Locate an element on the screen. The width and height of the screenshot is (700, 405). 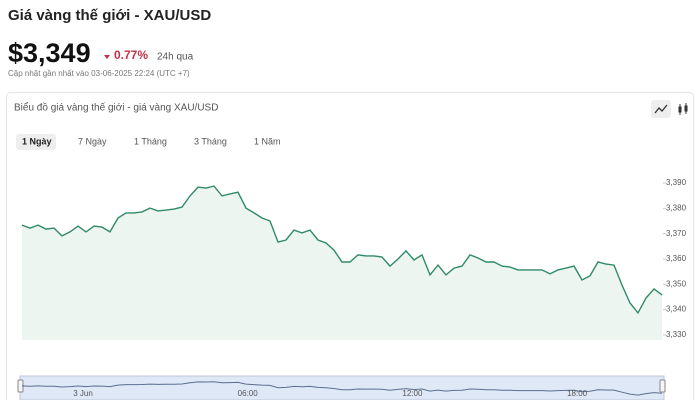
navigator-label: 12:00 is located at coordinates (412, 393).